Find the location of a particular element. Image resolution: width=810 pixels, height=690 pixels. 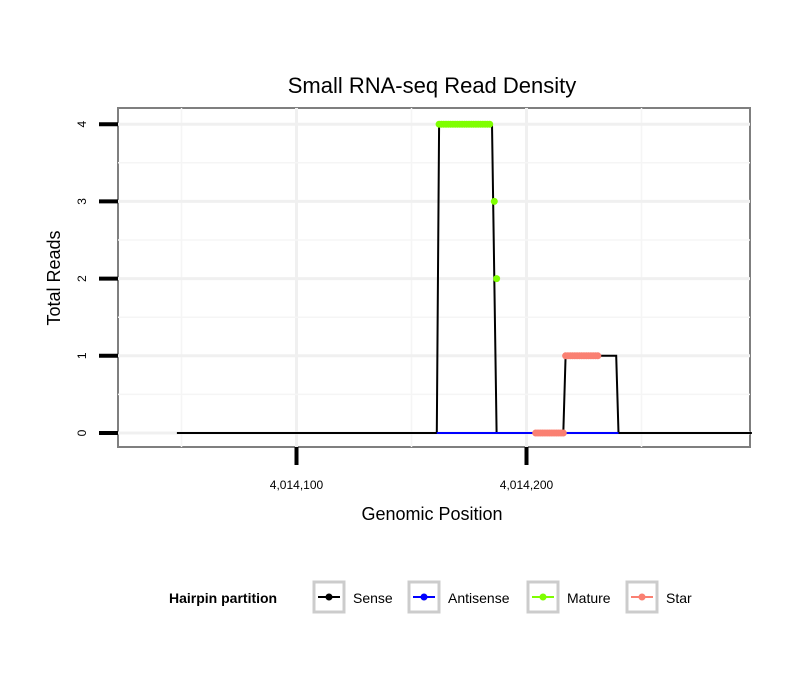

y-axis: 0 1 2 3 4 is located at coordinates (96, 278).